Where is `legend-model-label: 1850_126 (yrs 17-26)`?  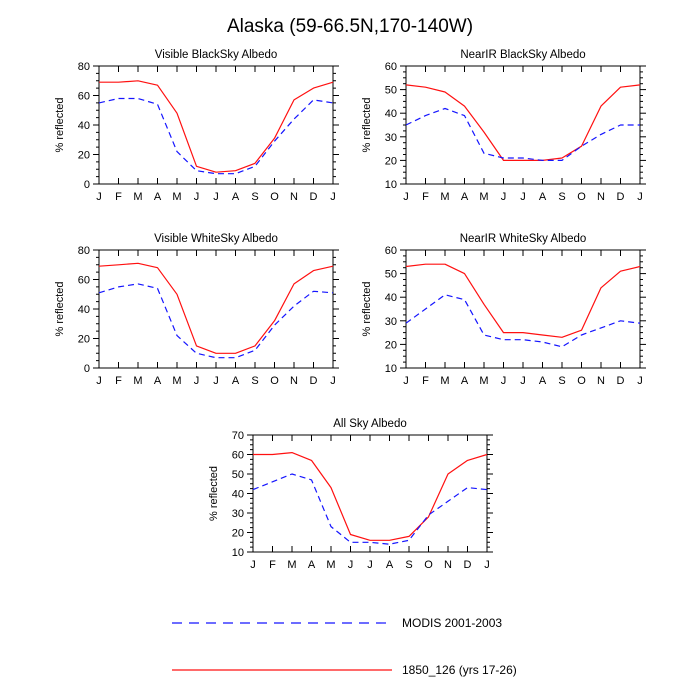
legend-model-label: 1850_126 (yrs 17-26) is located at coordinates (459, 670).